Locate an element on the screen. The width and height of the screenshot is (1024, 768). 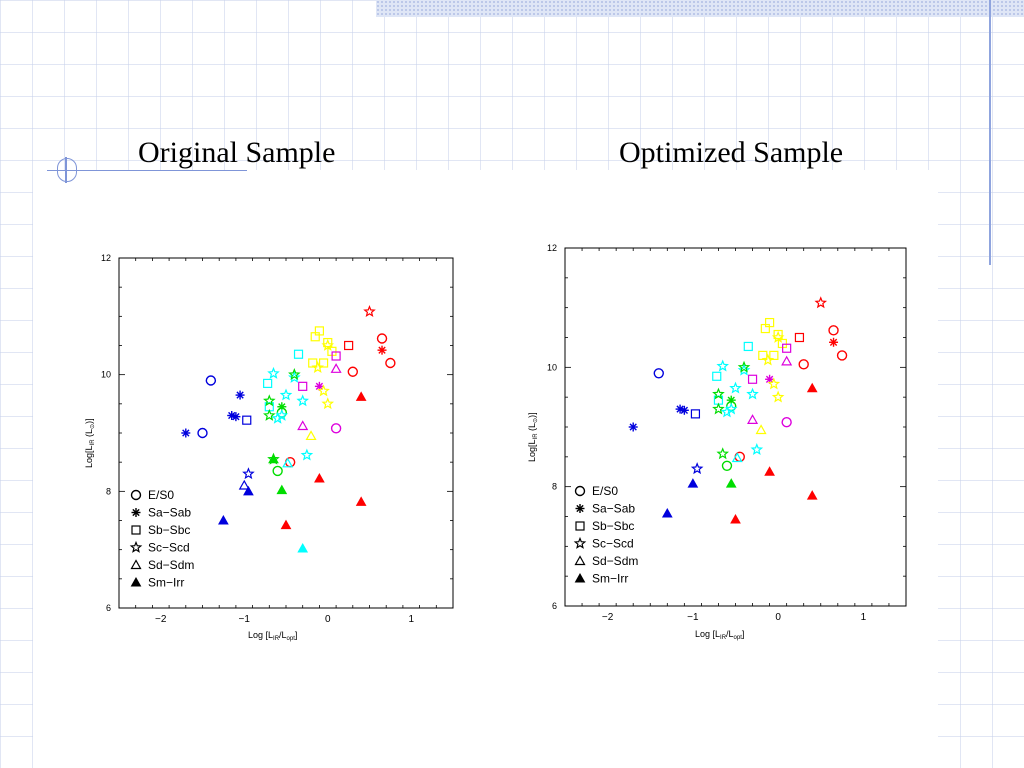
y-tick-label: 12 is located at coordinates (552, 248).